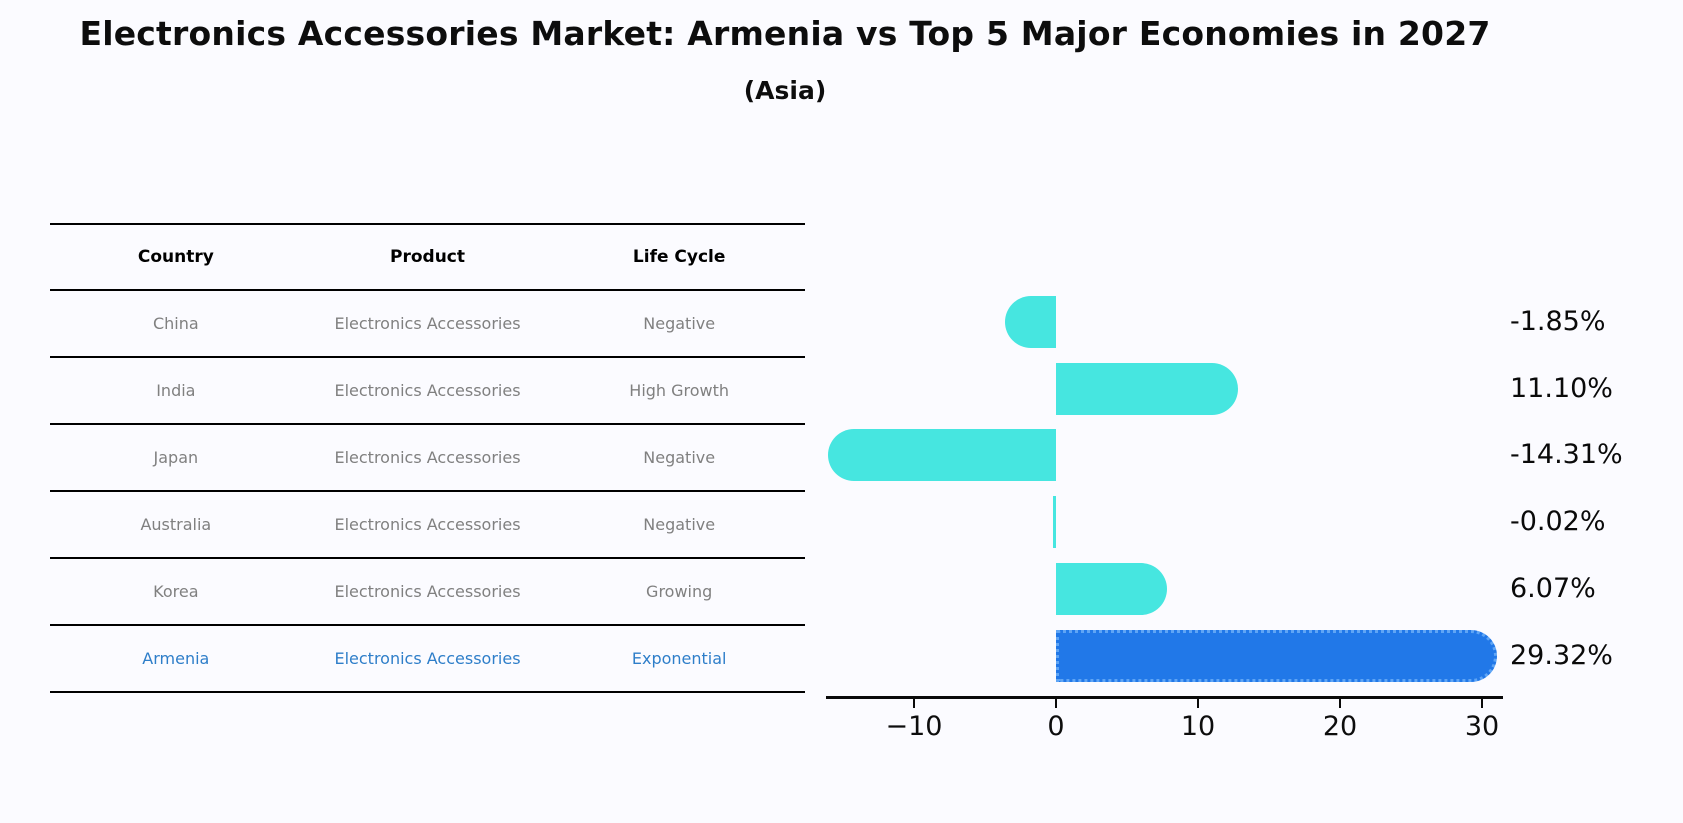  Describe the element at coordinates (942, 455) in the screenshot. I see `bar-japan` at that location.